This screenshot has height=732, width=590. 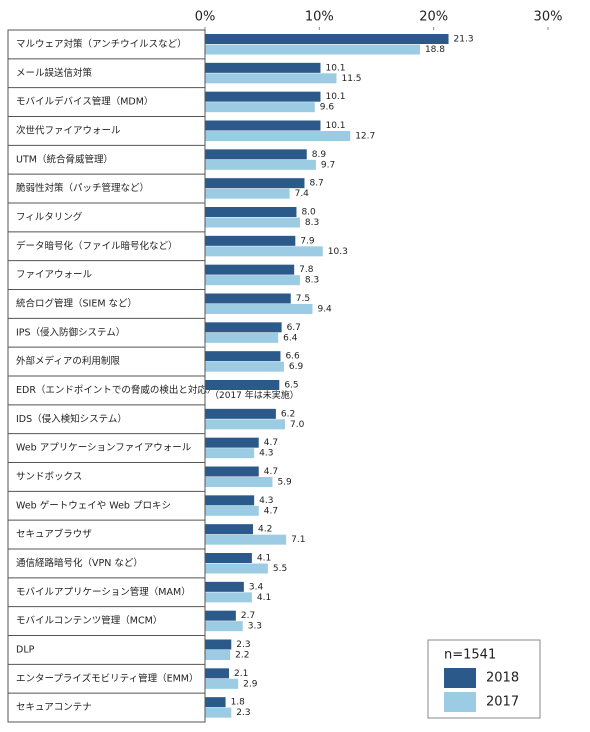 What do you see at coordinates (205, 17) in the screenshot?
I see `x-tick-label: 0%` at bounding box center [205, 17].